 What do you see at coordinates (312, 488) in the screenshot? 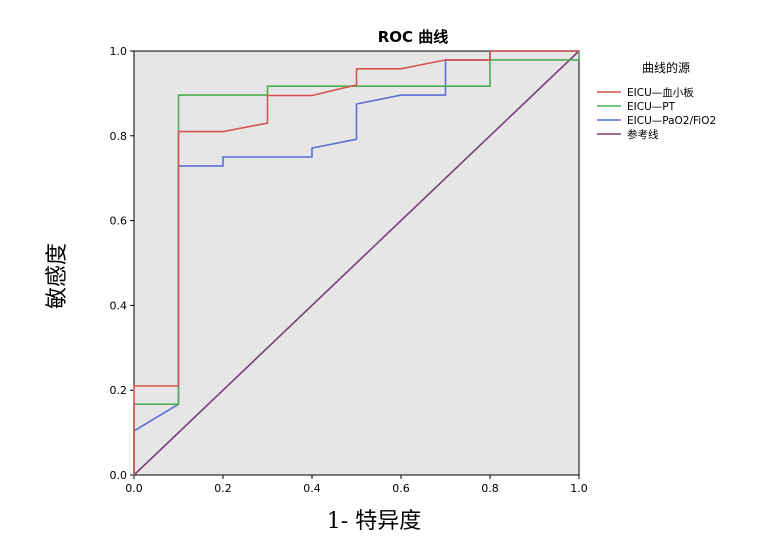
I see `x-tick-label: 0.4` at bounding box center [312, 488].